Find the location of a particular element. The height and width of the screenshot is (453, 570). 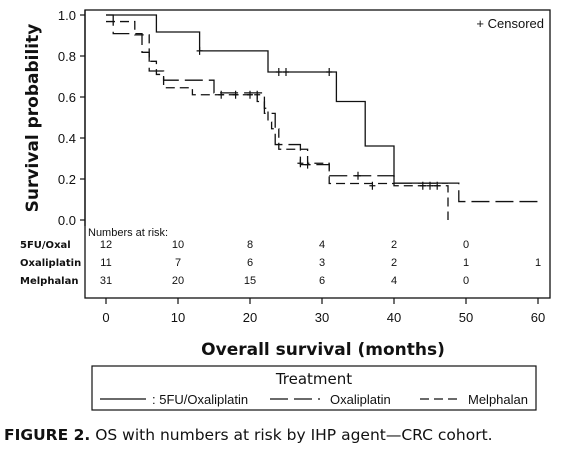

y-tick-label: 0.4 is located at coordinates (67, 138).